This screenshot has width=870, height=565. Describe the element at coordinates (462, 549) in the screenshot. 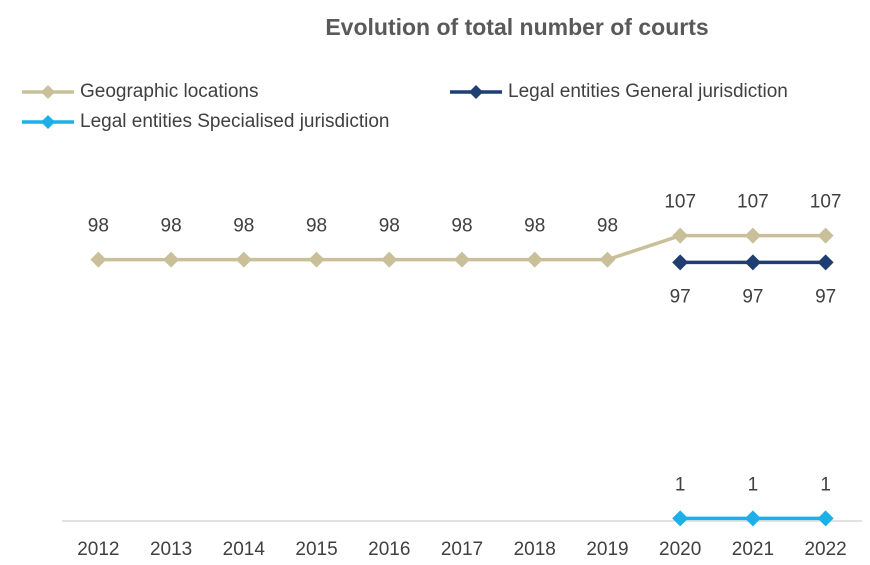

I see `x-tick-label: 2017` at that location.